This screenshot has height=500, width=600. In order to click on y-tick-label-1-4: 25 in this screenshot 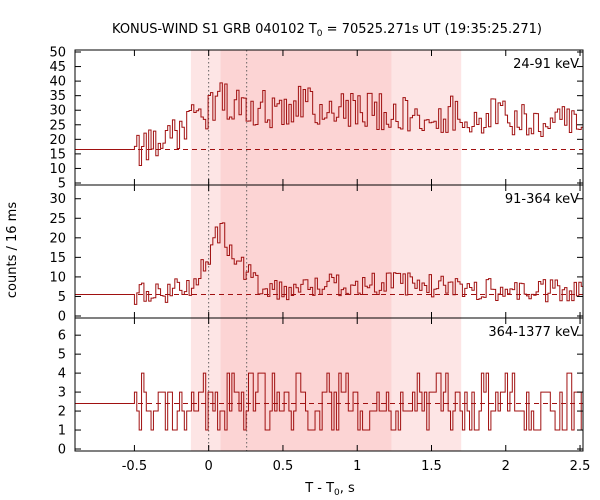, I will do `click(57, 125)`.